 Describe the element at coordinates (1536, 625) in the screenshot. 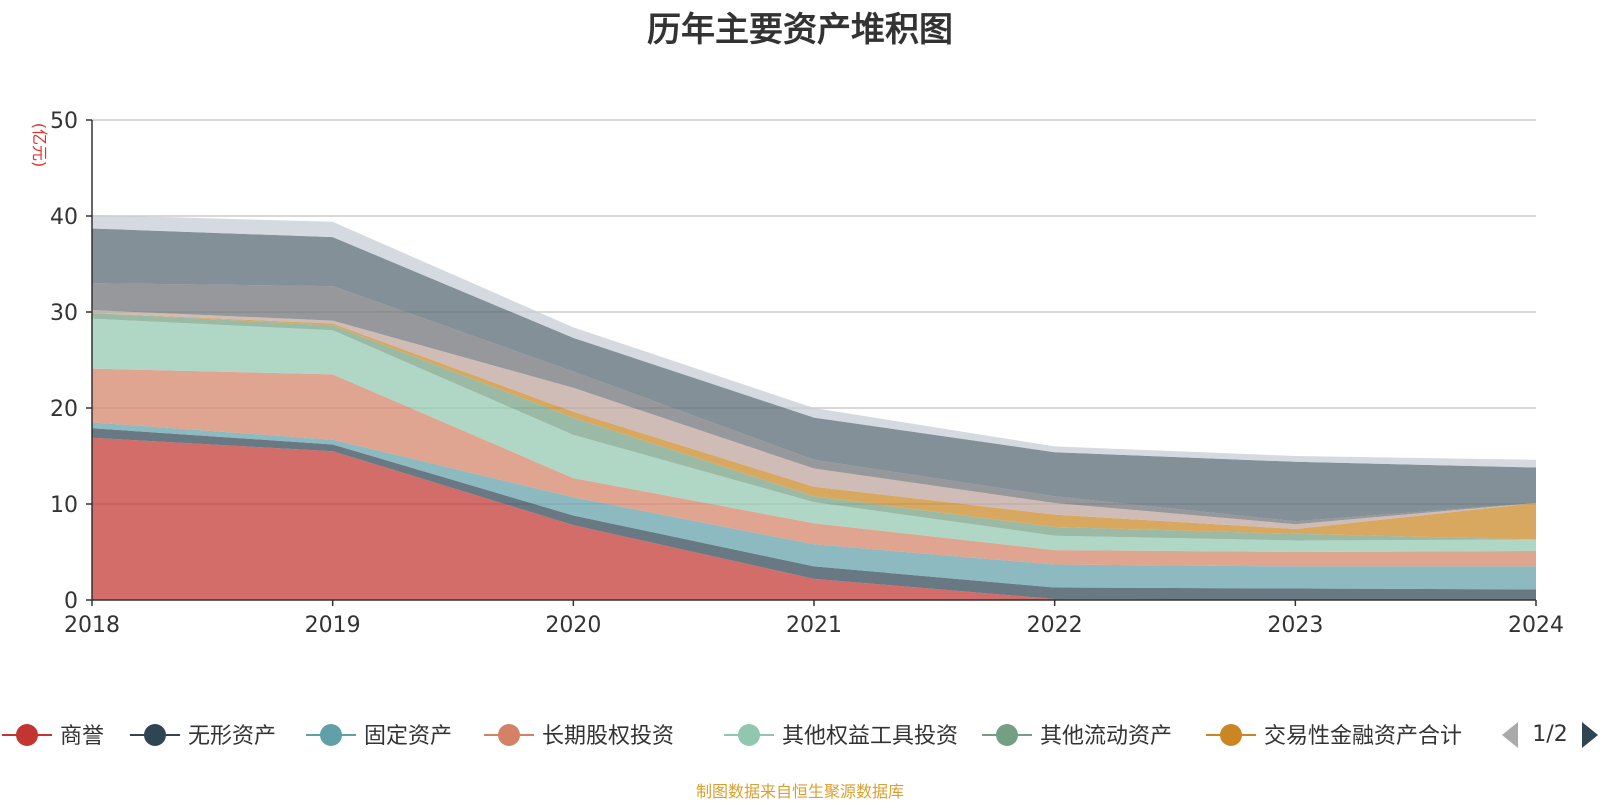

I see `x-tick-label: 2024` at that location.